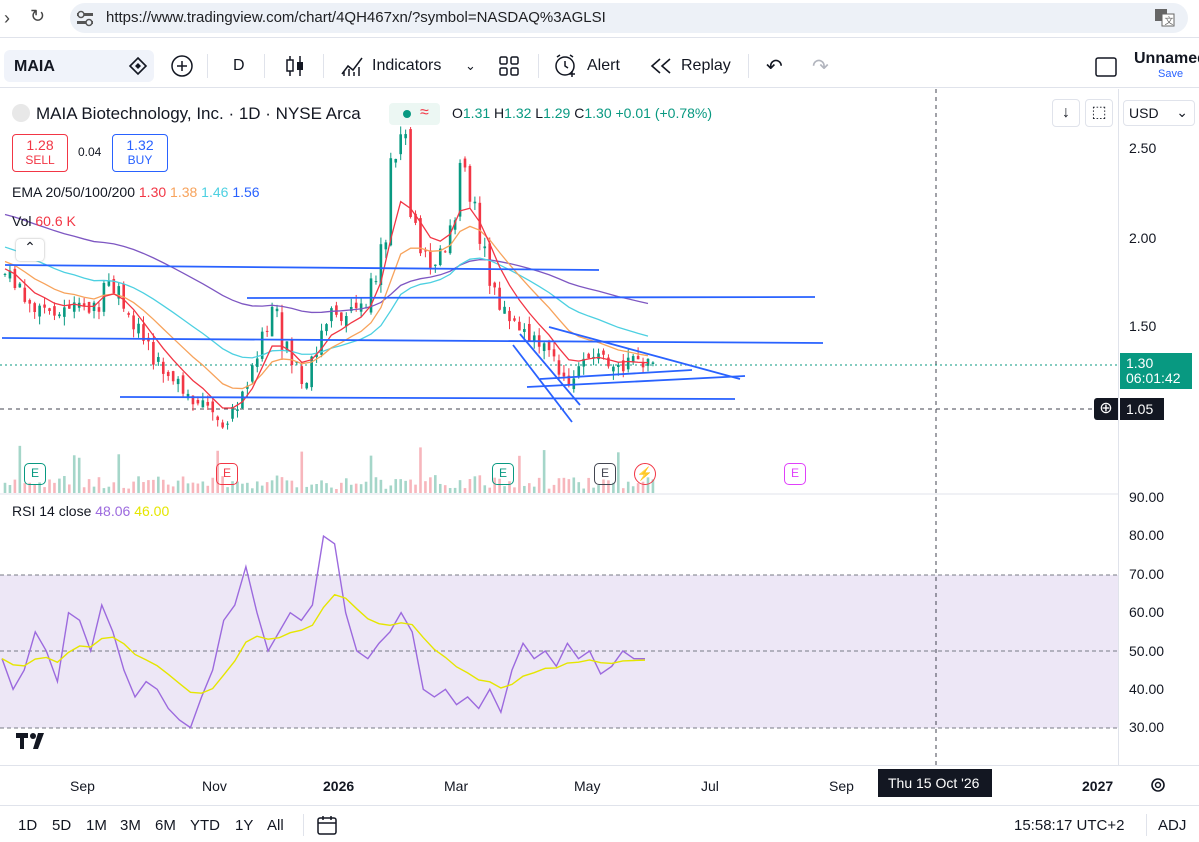 The height and width of the screenshot is (842, 1199). Describe the element at coordinates (7, 18) in the screenshot. I see `forward-icon: ›` at that location.